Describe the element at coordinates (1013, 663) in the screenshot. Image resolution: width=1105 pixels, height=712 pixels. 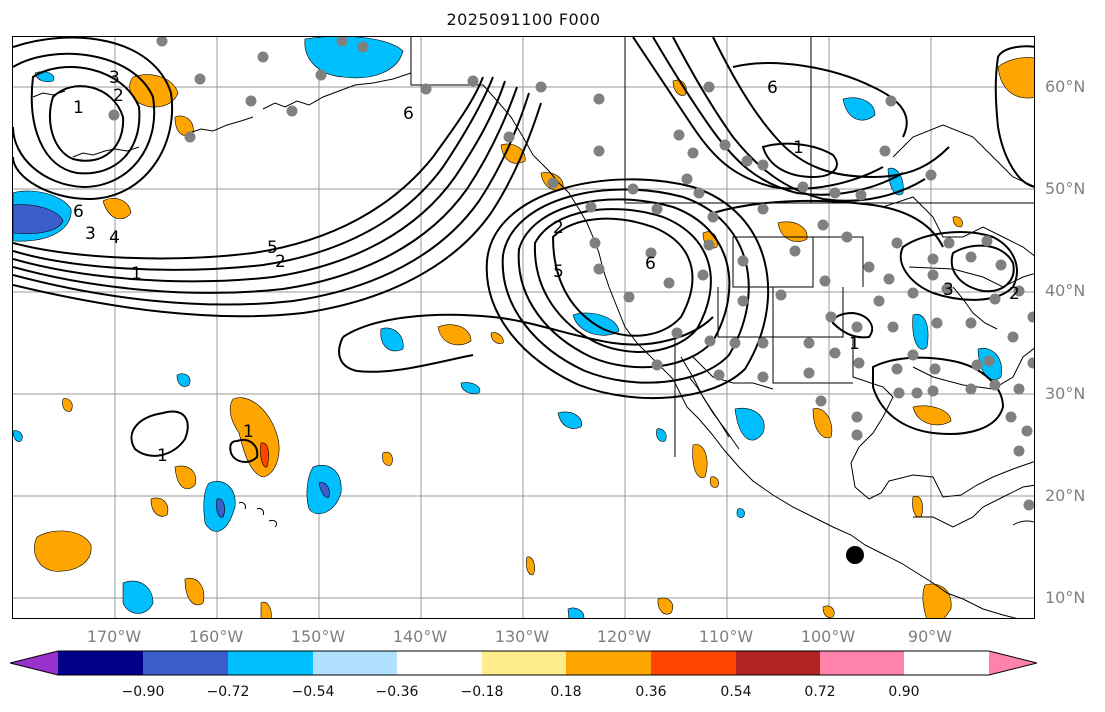
I see `colorbar-extend-high` at that location.